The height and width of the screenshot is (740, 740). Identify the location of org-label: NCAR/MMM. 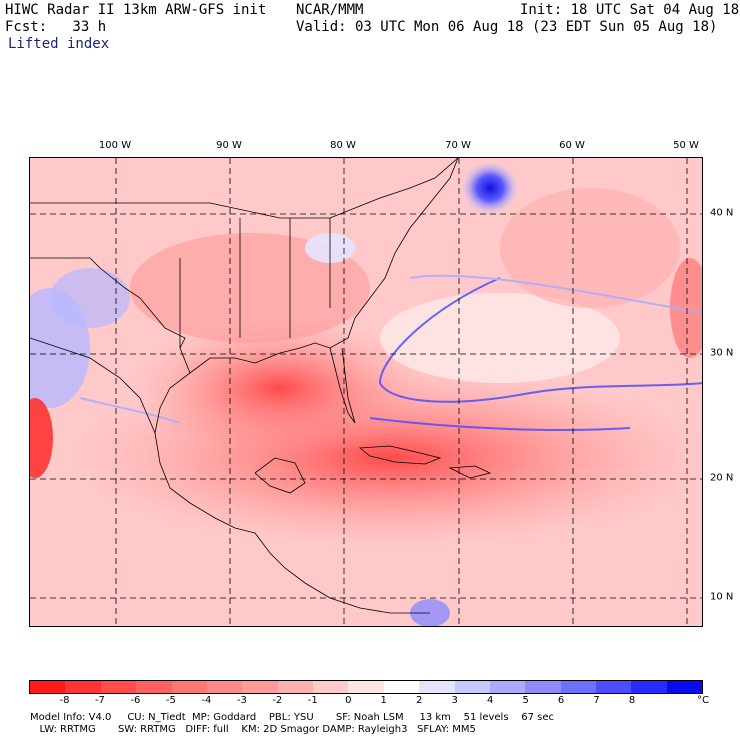
(330, 10).